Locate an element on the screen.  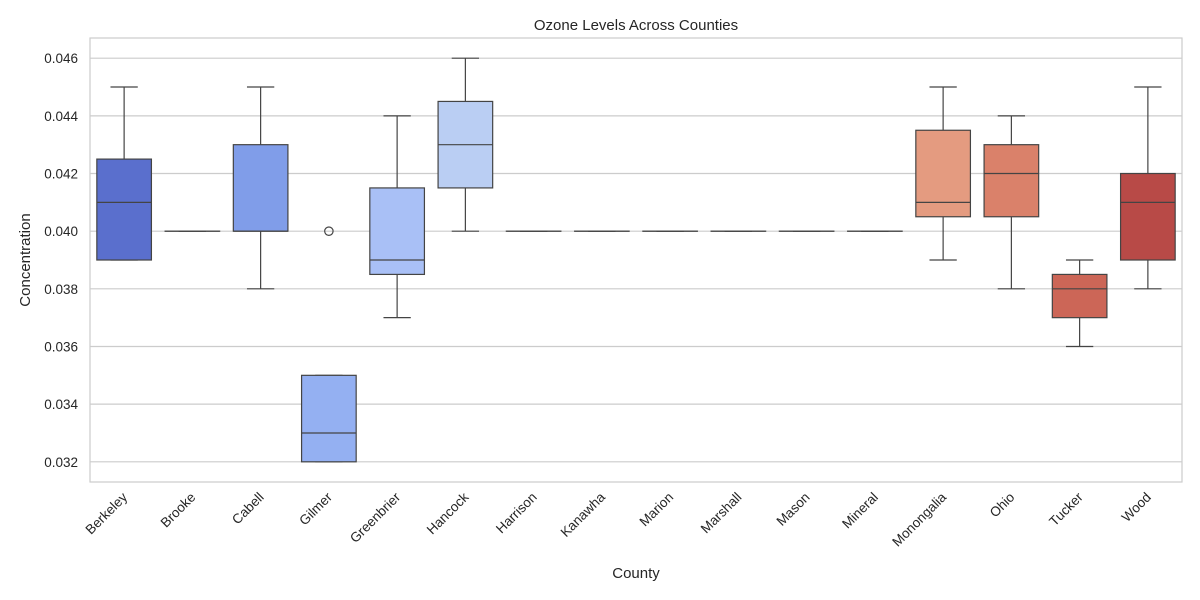
x-tick-label: Ohio is located at coordinates (1002, 505).